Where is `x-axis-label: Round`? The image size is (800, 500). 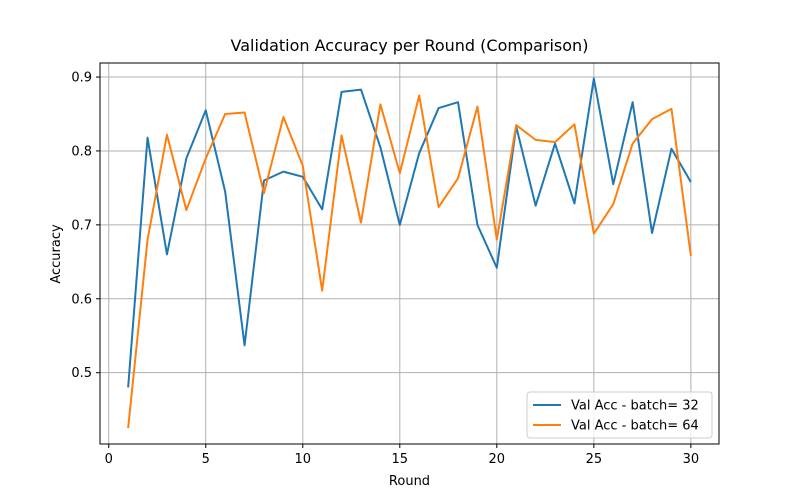 x-axis-label: Round is located at coordinates (409, 481).